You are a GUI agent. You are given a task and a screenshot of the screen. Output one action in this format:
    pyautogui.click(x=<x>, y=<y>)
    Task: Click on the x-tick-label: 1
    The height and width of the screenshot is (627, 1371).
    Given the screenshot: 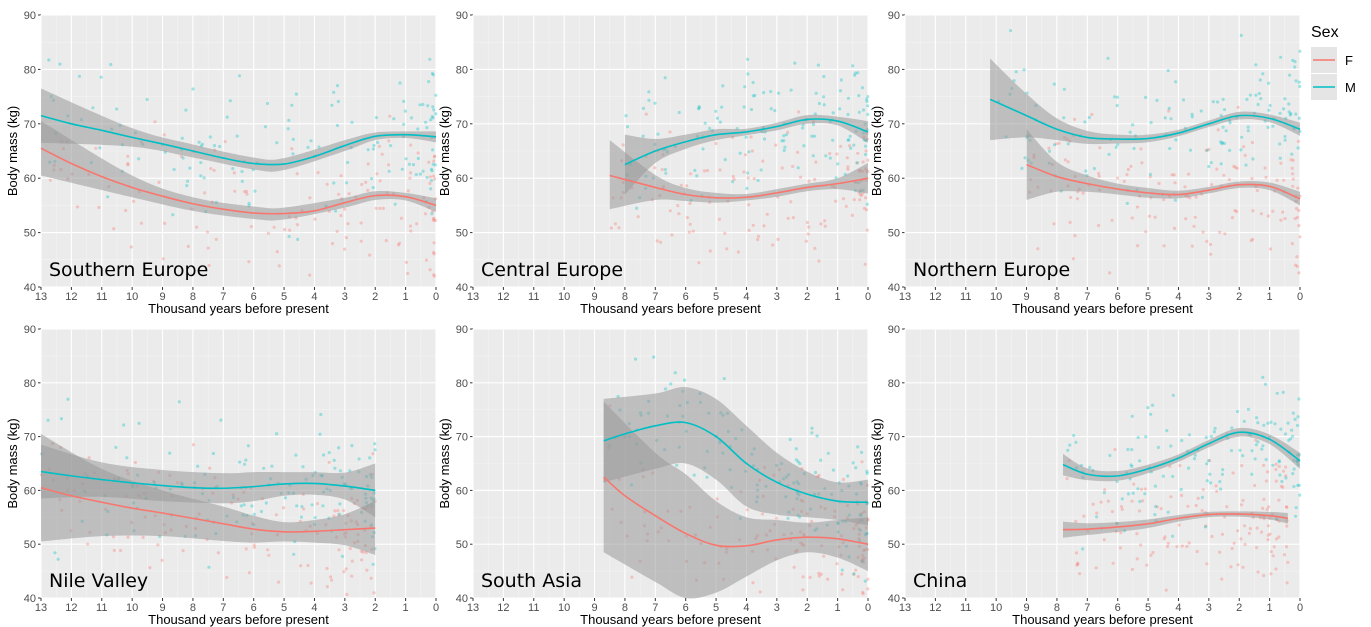 What is the action you would take?
    pyautogui.click(x=838, y=608)
    